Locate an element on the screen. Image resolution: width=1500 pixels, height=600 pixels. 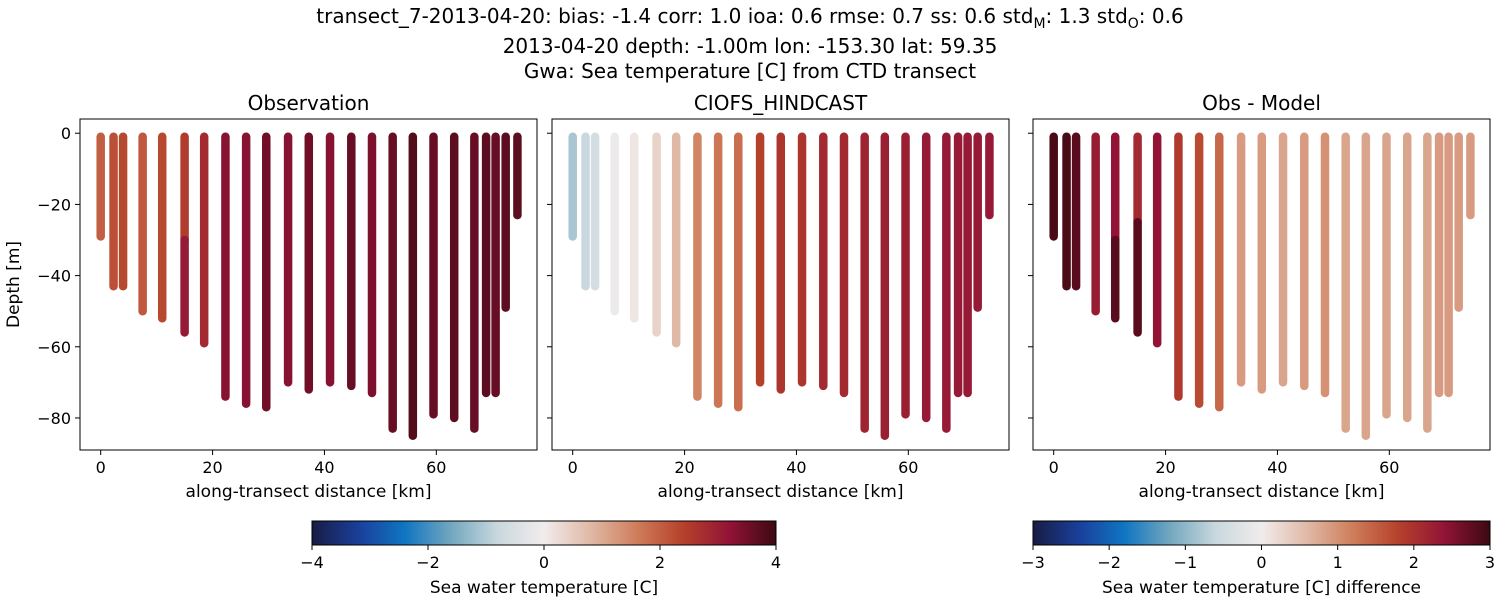
colorbar-tick-label: 1 is located at coordinates (1338, 562).